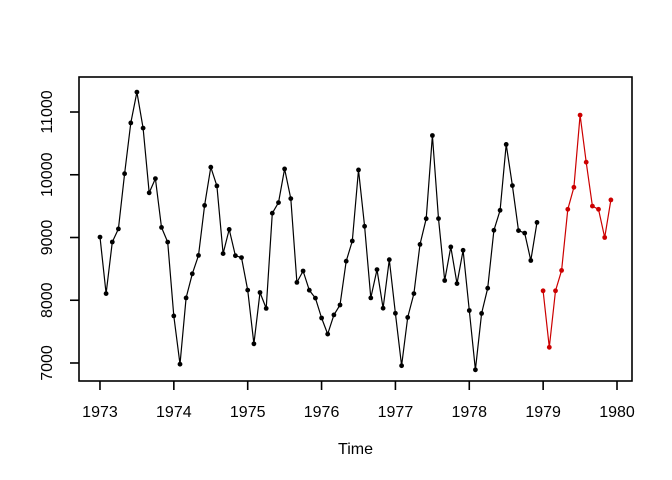 The width and height of the screenshot is (672, 480). What do you see at coordinates (47, 300) in the screenshot?
I see `y-tick-label: 8000` at bounding box center [47, 300].